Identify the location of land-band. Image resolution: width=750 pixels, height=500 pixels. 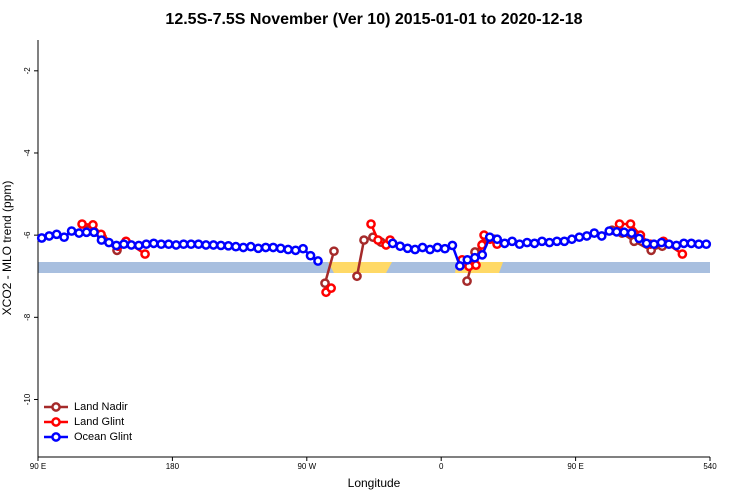
(360, 267).